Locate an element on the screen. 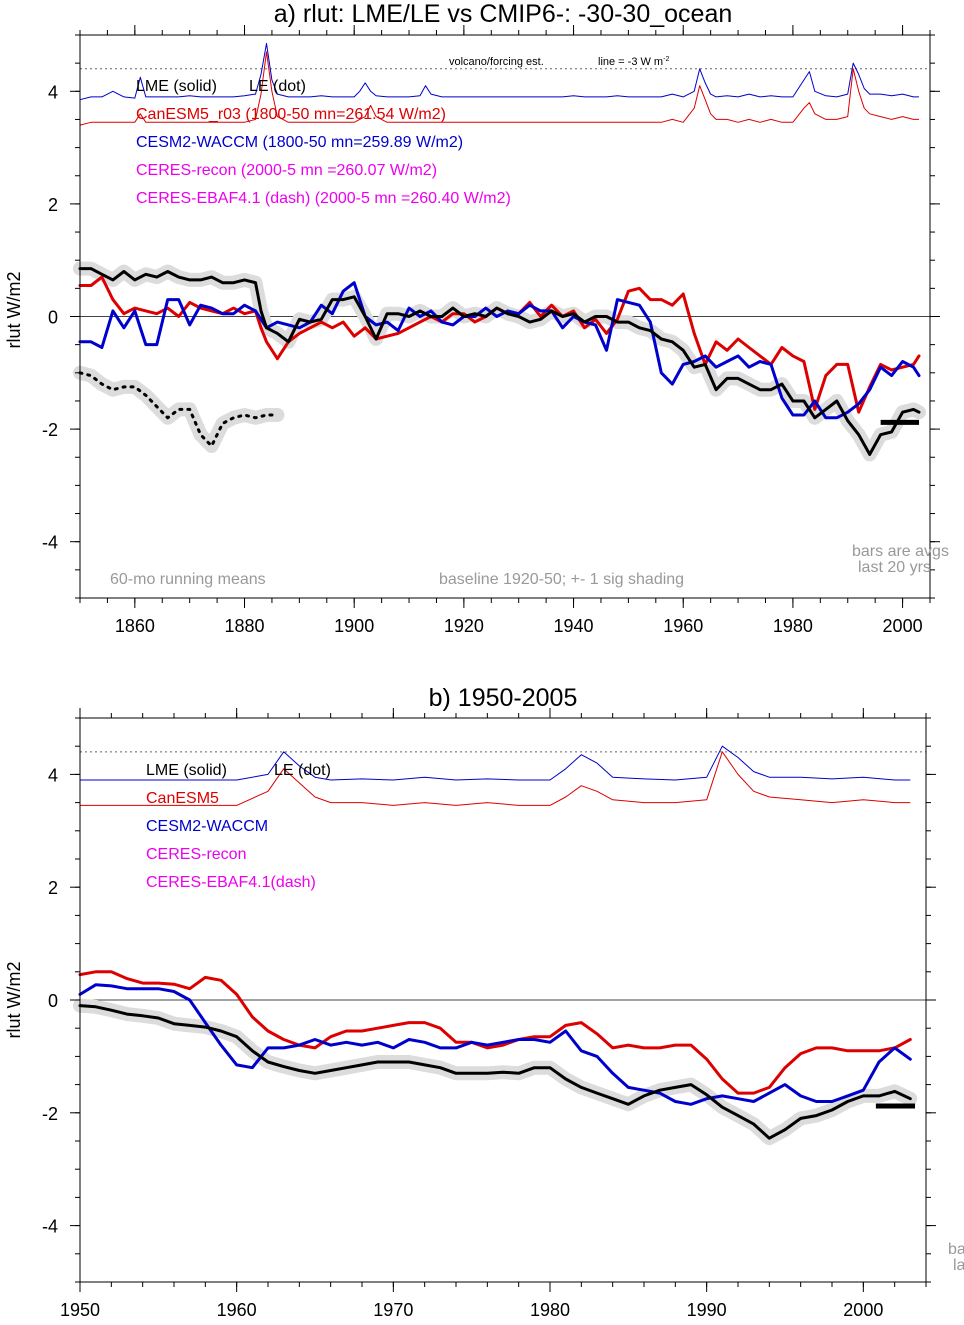  panel-a-y-tick-label: -4 is located at coordinates (50, 543).